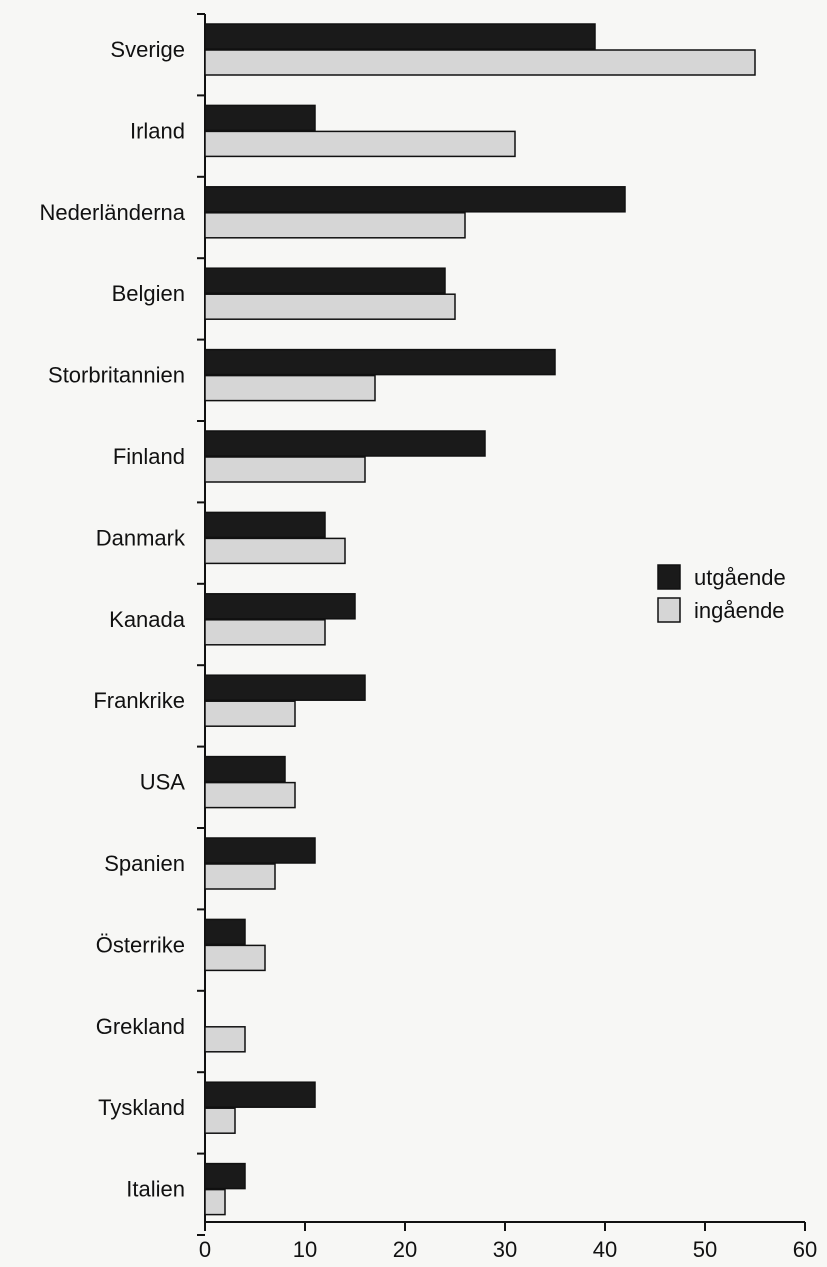 Image resolution: width=827 pixels, height=1267 pixels. What do you see at coordinates (140, 1026) in the screenshot?
I see `category-label: Grekland` at bounding box center [140, 1026].